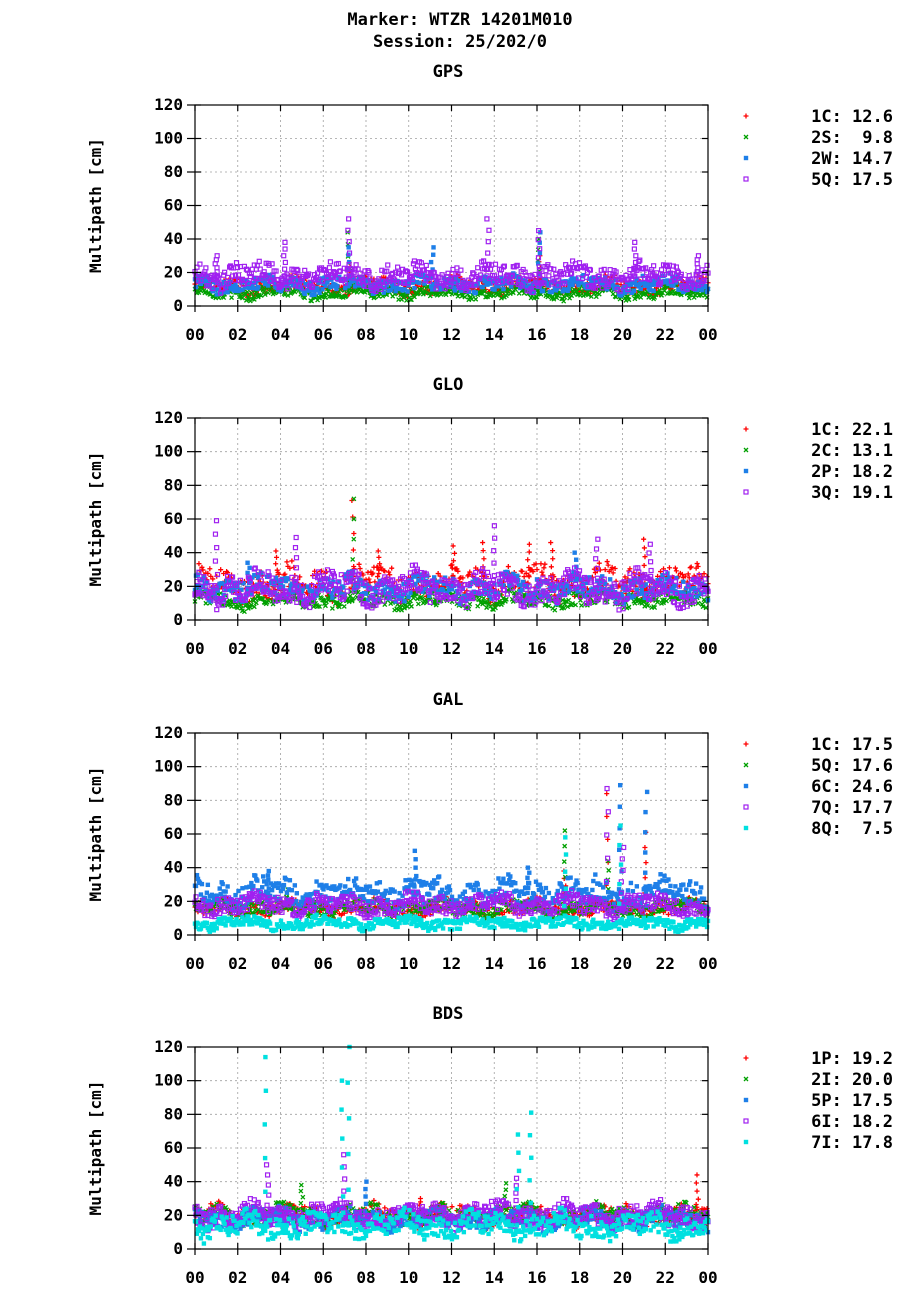 The height and width of the screenshot is (1305, 920). What do you see at coordinates (173, 171) in the screenshot?
I see `y-tick-label: 80` at bounding box center [173, 171].